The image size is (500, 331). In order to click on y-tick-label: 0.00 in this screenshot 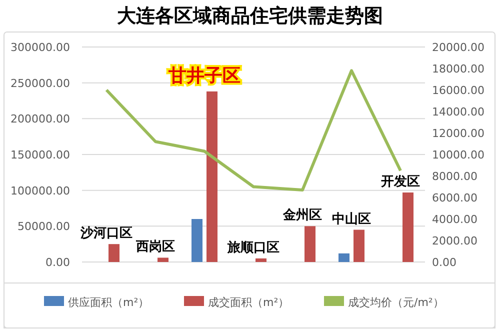, I will do `click(58, 262)`.